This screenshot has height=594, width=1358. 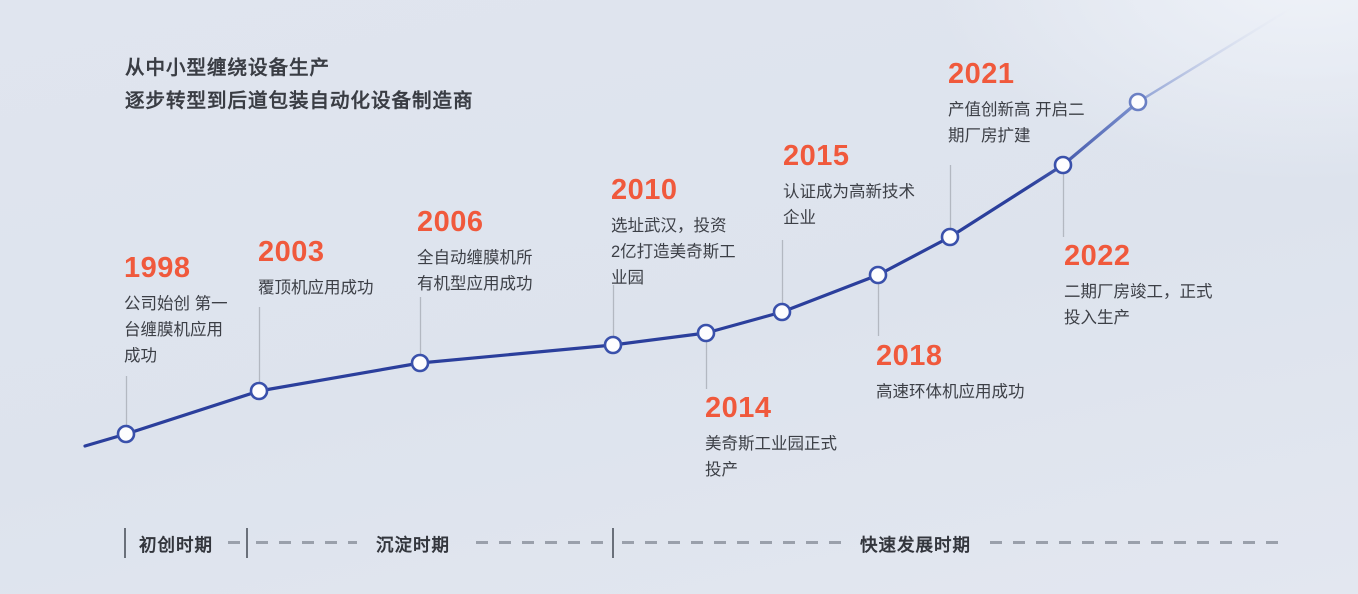 What do you see at coordinates (849, 192) in the screenshot?
I see `milestone-desc-line: 认证成为高新技术` at bounding box center [849, 192].